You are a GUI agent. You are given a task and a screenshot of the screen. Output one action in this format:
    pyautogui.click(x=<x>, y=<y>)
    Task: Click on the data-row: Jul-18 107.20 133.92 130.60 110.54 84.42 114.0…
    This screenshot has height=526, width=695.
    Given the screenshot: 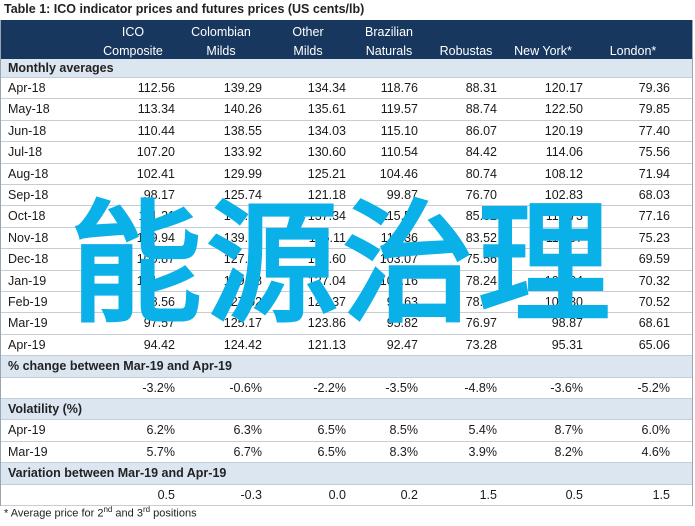 What is the action you would take?
    pyautogui.click(x=346, y=153)
    